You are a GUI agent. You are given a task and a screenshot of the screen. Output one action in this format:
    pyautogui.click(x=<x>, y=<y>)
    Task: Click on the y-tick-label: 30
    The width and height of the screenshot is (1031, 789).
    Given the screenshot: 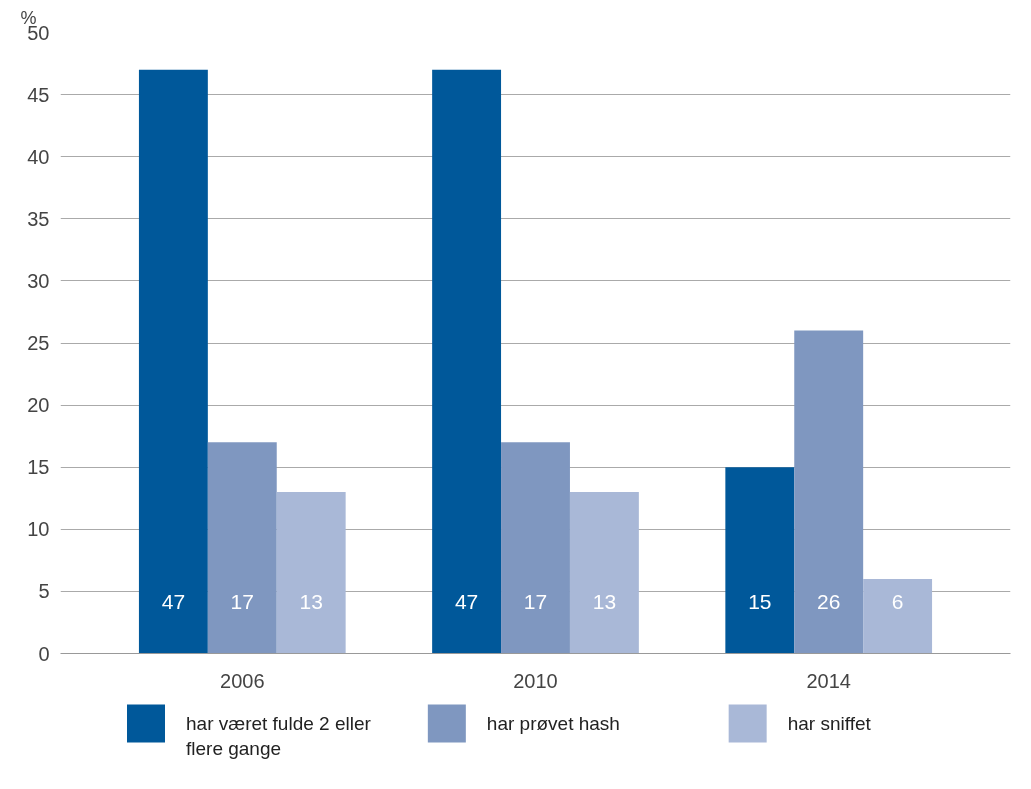 What is the action you would take?
    pyautogui.click(x=38, y=280)
    